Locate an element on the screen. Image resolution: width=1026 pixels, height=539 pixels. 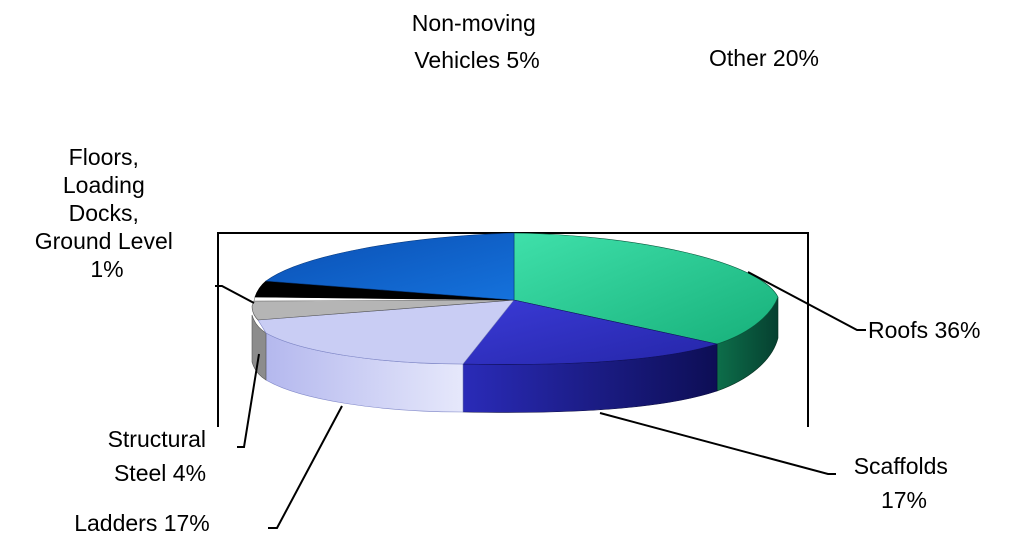
leader-floors is located at coordinates (235, 294).